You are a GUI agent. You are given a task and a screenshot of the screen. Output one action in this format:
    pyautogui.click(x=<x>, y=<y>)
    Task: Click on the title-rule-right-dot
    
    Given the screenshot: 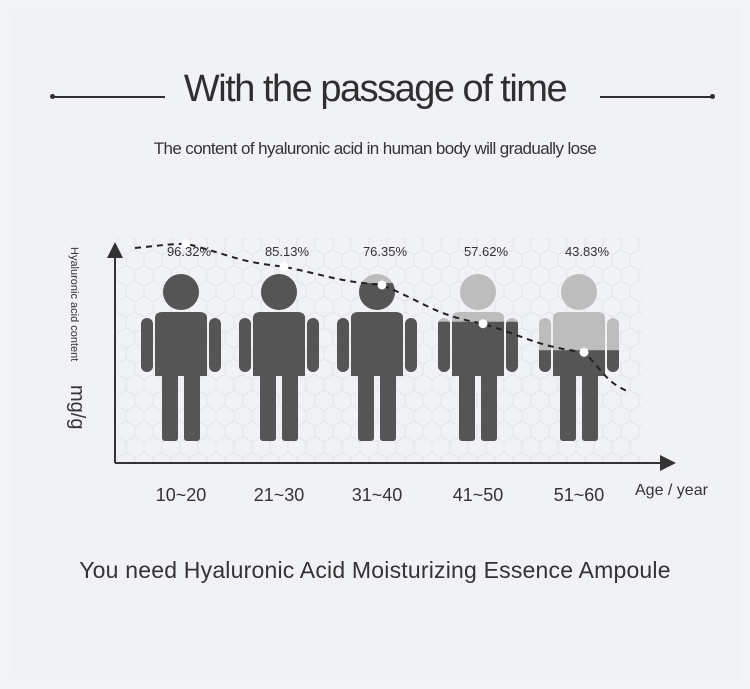 What is the action you would take?
    pyautogui.click(x=712, y=96)
    